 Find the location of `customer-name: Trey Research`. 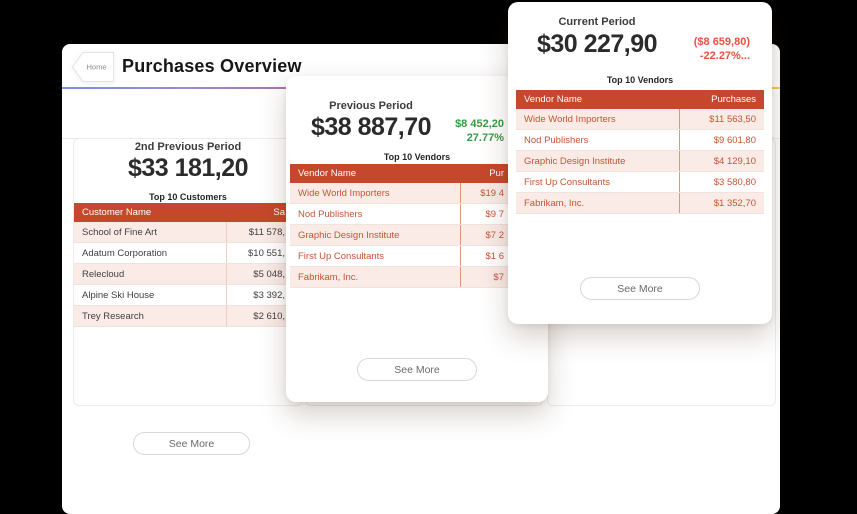

customer-name: Trey Research is located at coordinates (113, 316).